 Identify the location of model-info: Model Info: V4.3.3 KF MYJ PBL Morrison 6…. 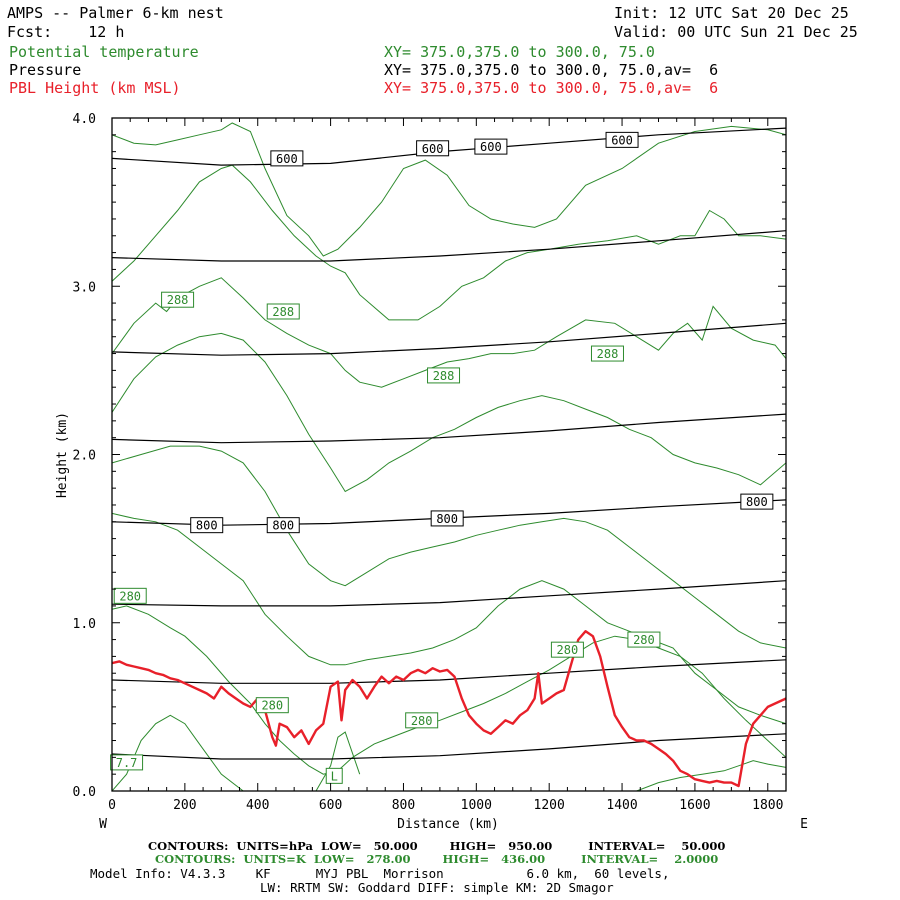
(380, 873).